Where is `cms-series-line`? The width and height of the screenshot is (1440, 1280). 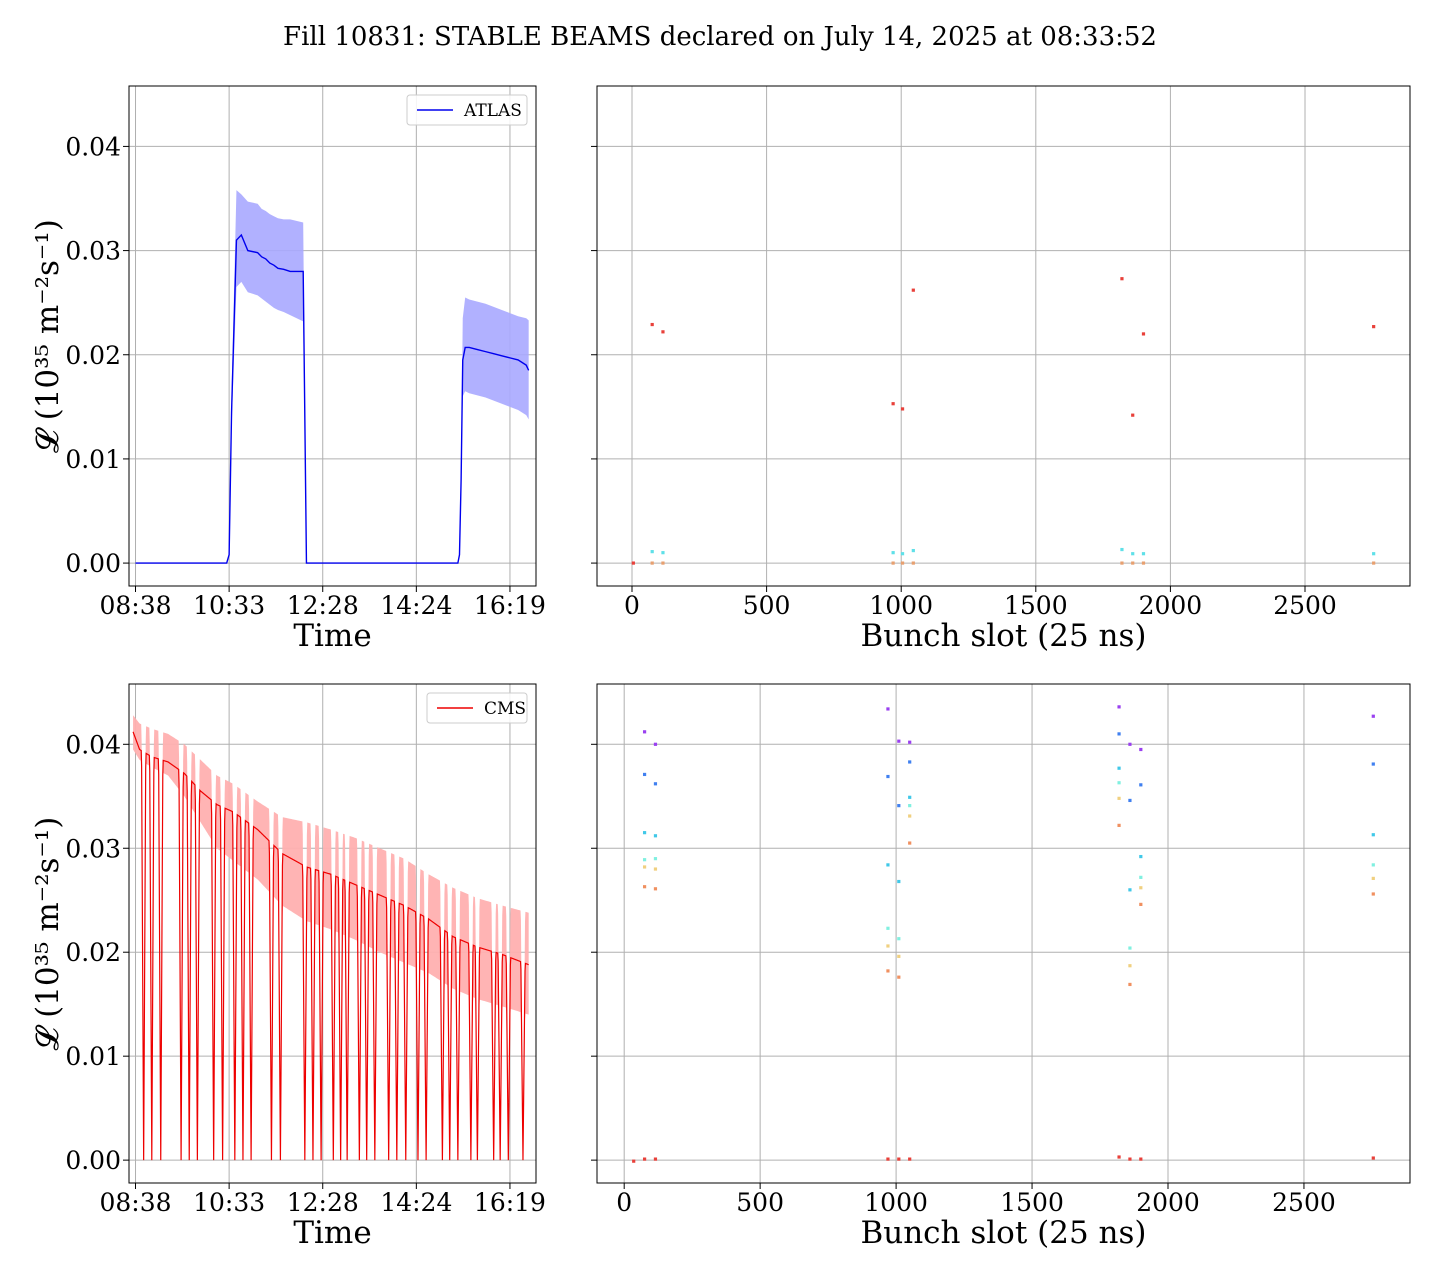 cms-series-line is located at coordinates (330, 946).